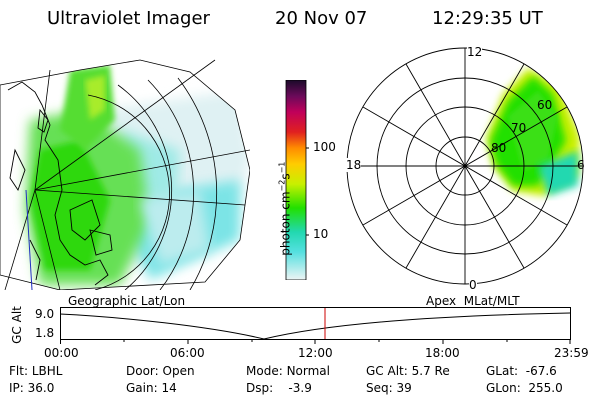 Image resolution: width=600 pixels, height=400 pixels. Describe the element at coordinates (36, 371) in the screenshot. I see `status-flt: Flt: LBHL` at that location.